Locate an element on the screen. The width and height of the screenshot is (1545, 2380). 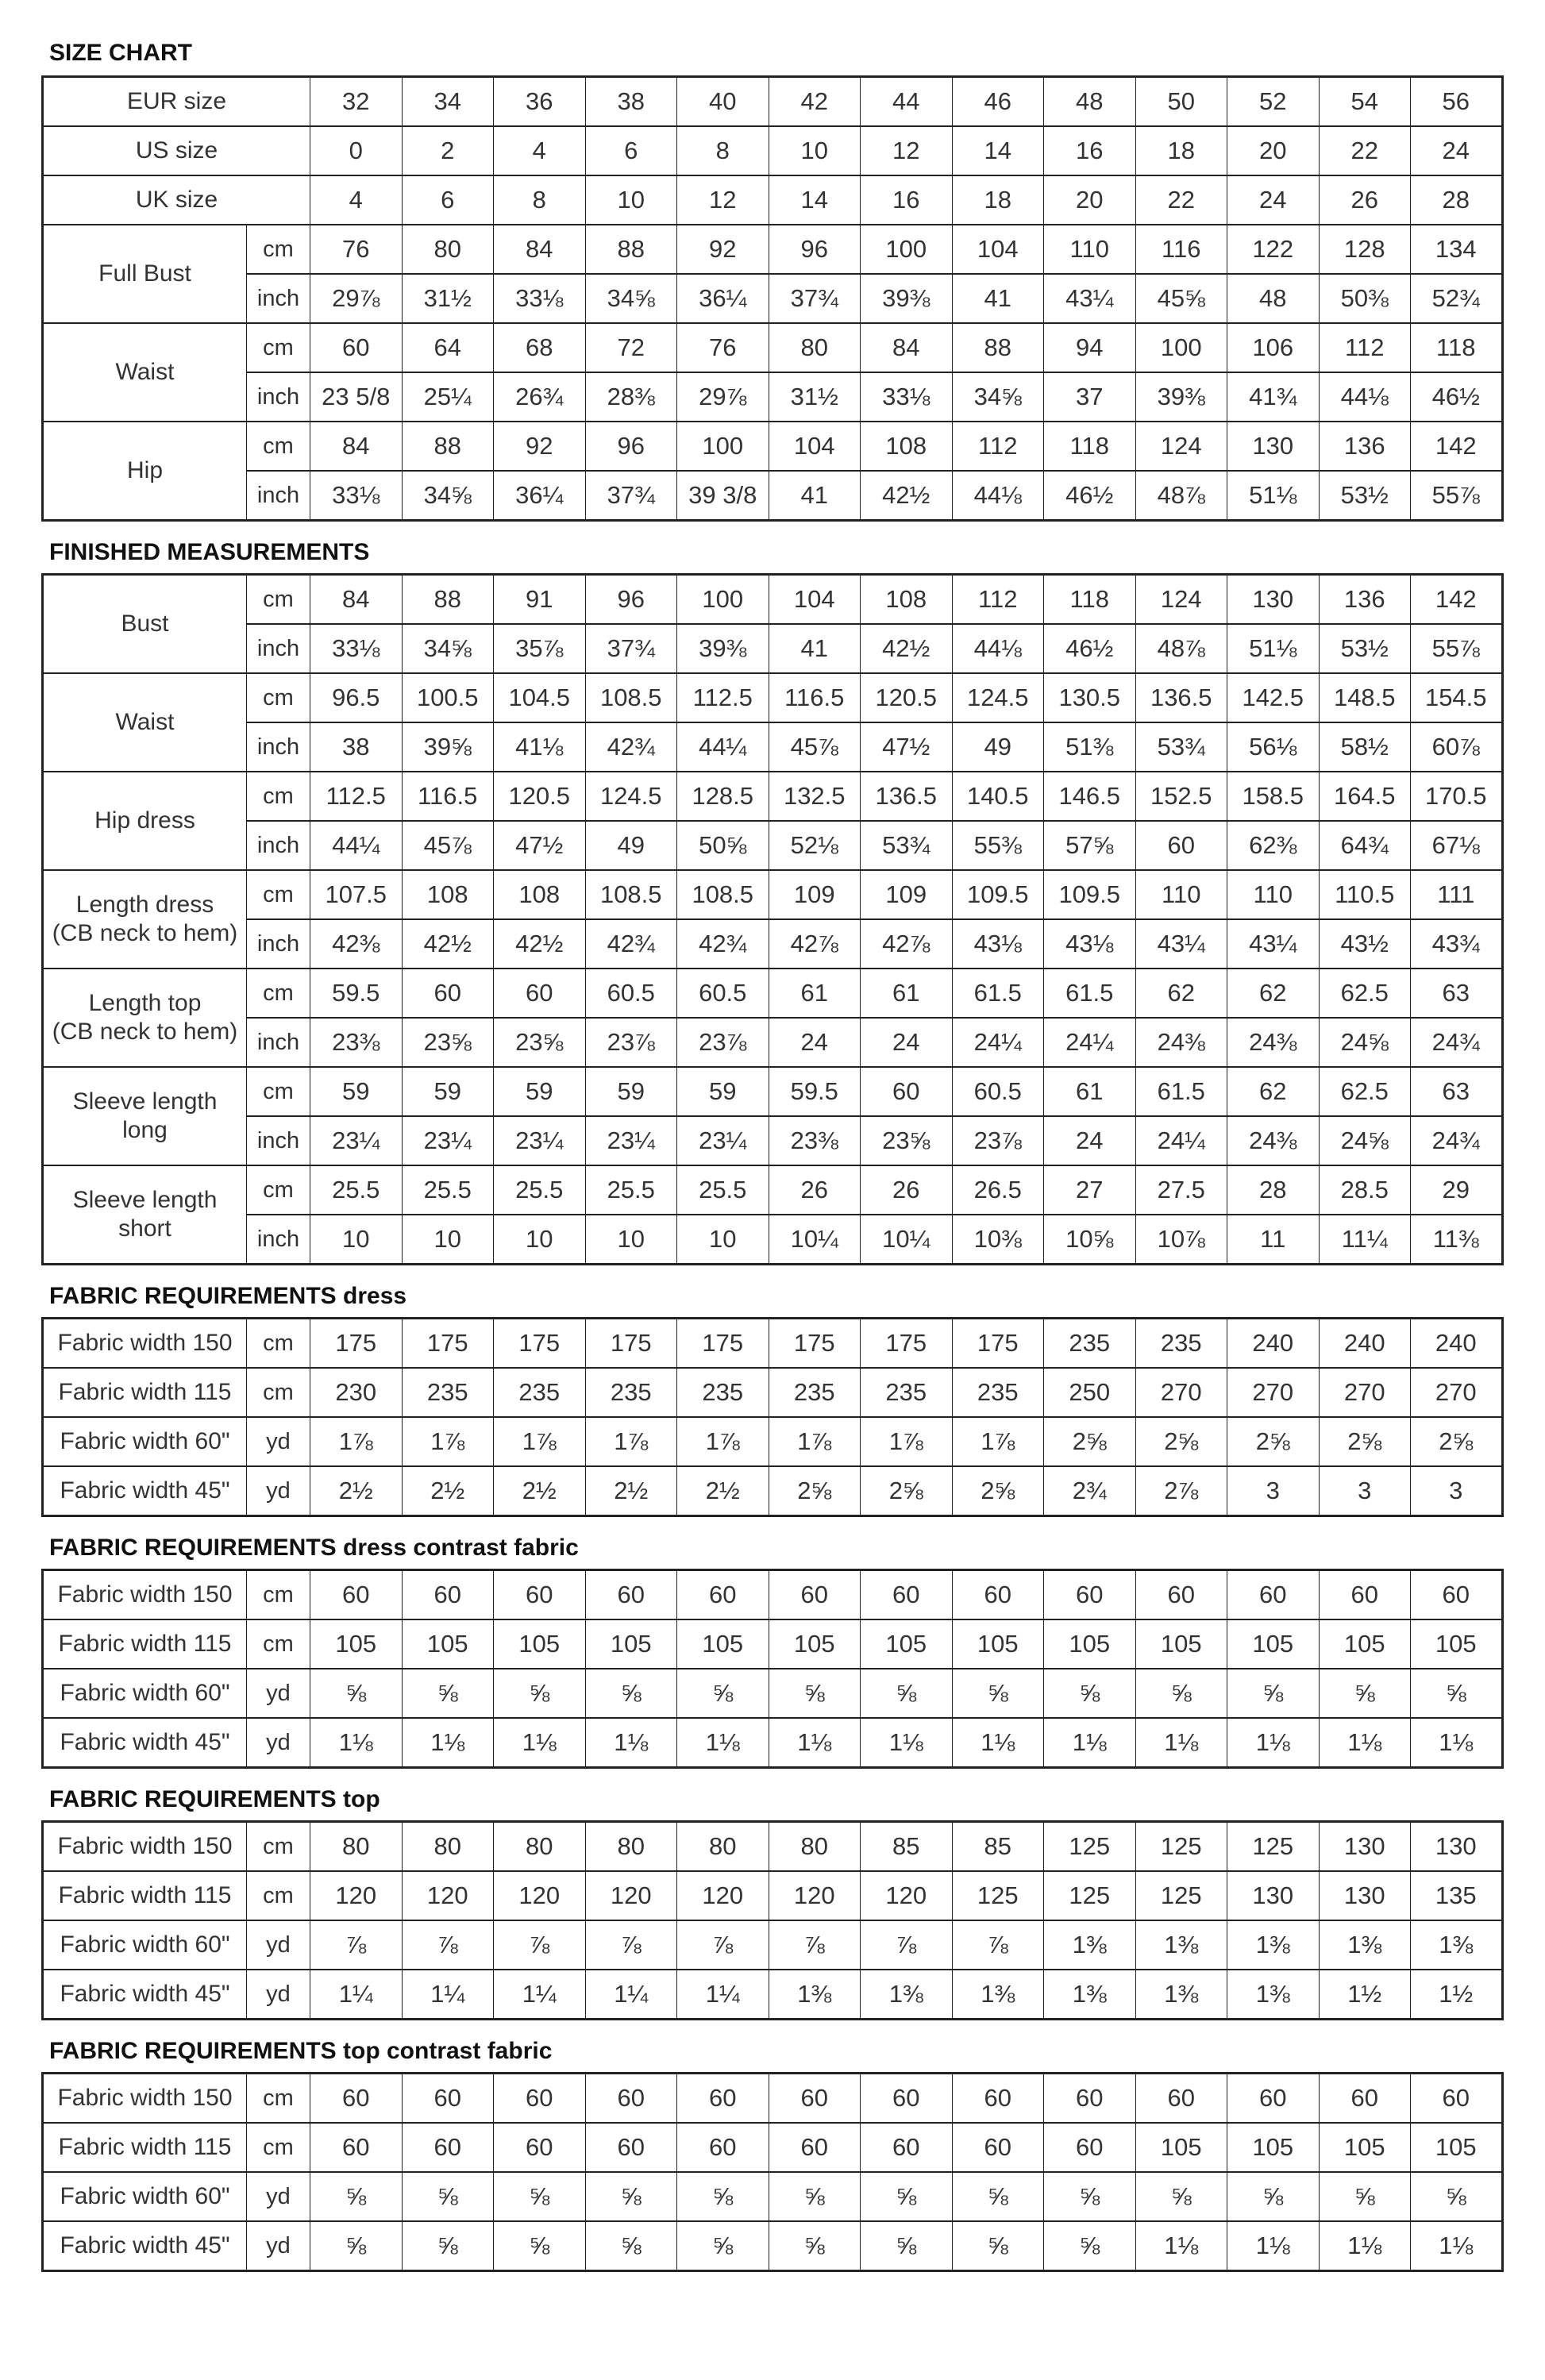
value-cell: 122 is located at coordinates (1273, 249).